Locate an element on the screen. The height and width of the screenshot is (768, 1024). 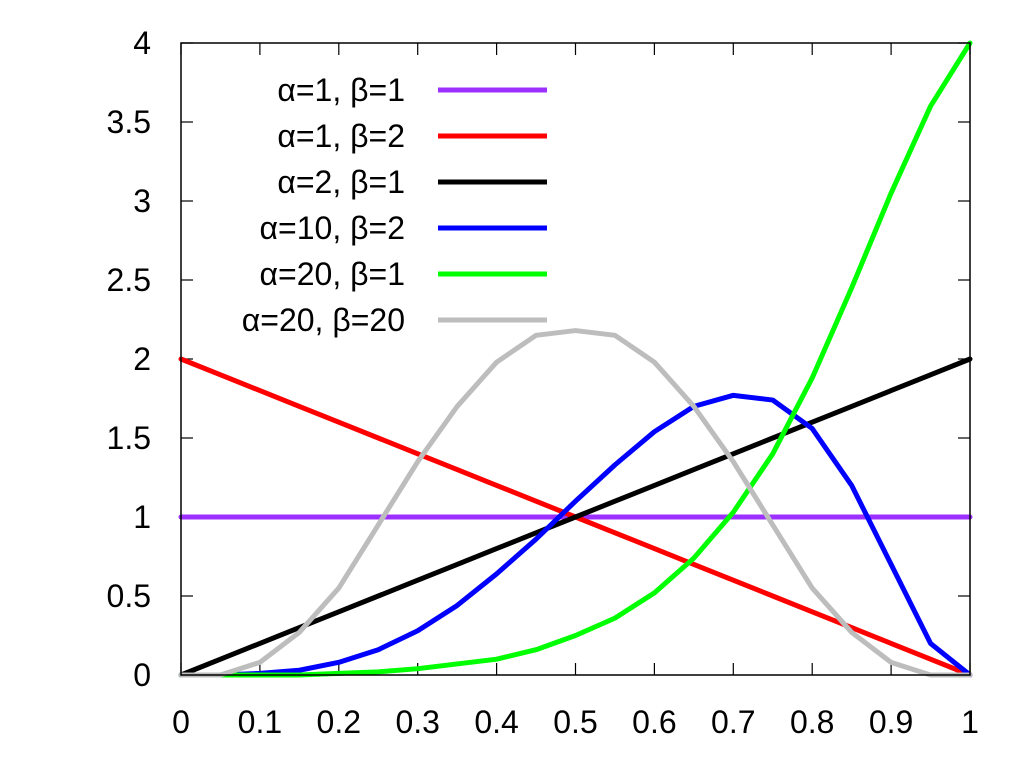
legend-item: α=1, β=1 is located at coordinates (412, 90).